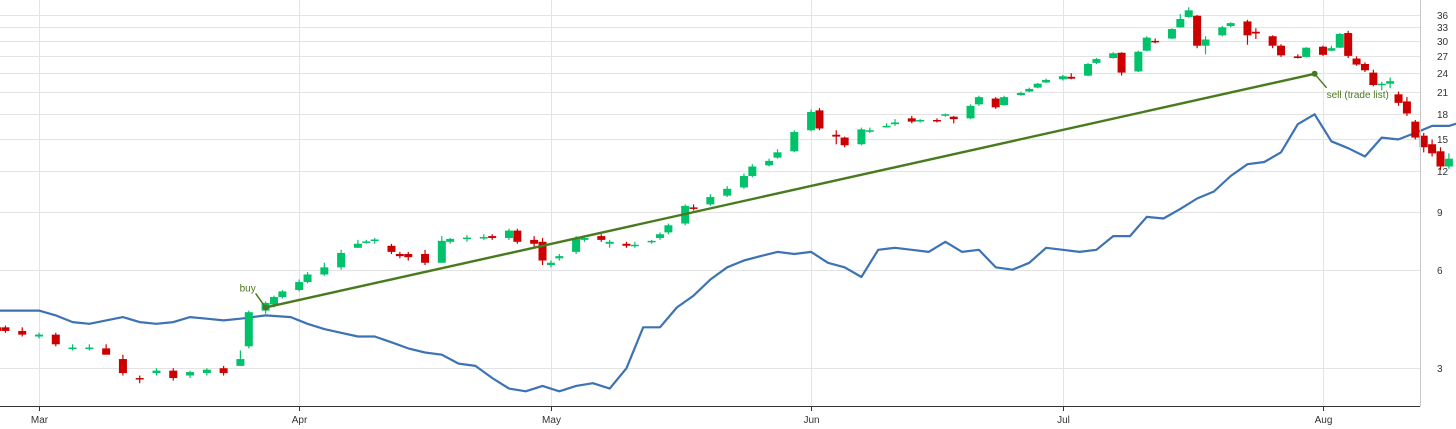 This screenshot has height=429, width=1456. What do you see at coordinates (1443, 42) in the screenshot?
I see `y-tick-label: 30` at bounding box center [1443, 42].